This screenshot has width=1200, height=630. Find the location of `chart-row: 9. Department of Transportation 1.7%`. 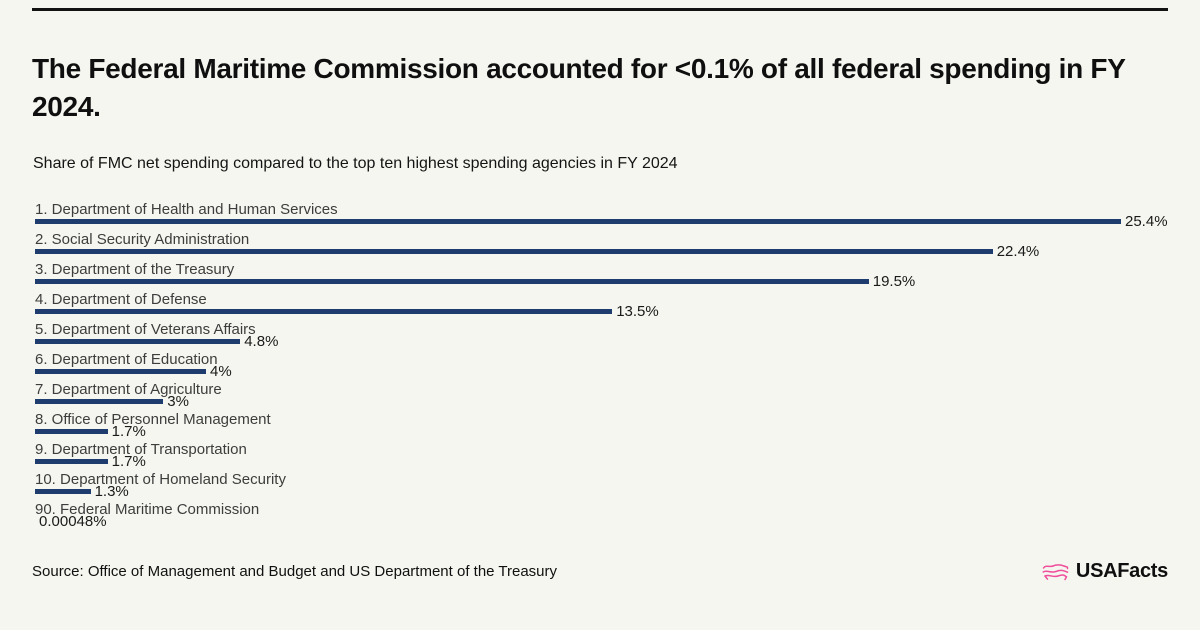

chart-row: 9. Department of Transportation 1.7% is located at coordinates (602, 457).